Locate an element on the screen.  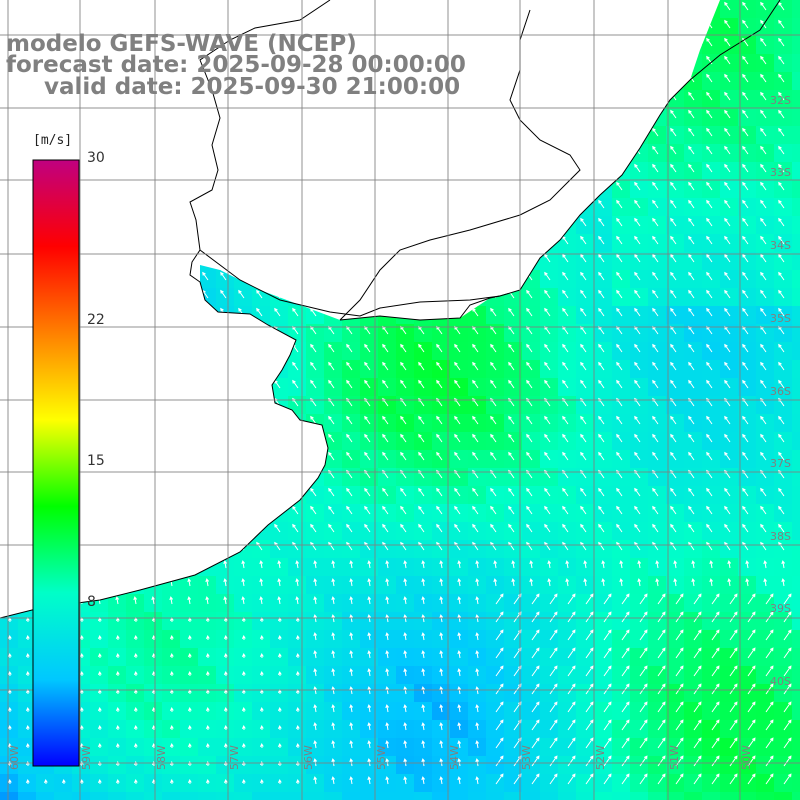
longitude-label: 51W is located at coordinates (674, 757).